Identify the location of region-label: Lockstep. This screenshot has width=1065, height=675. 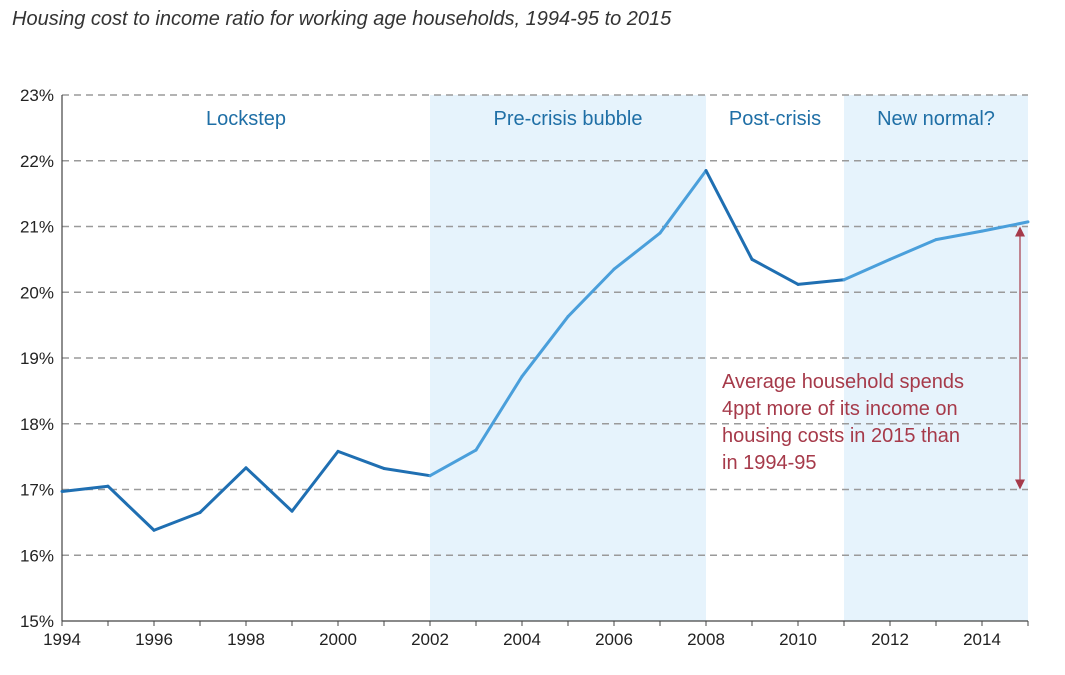
(246, 119).